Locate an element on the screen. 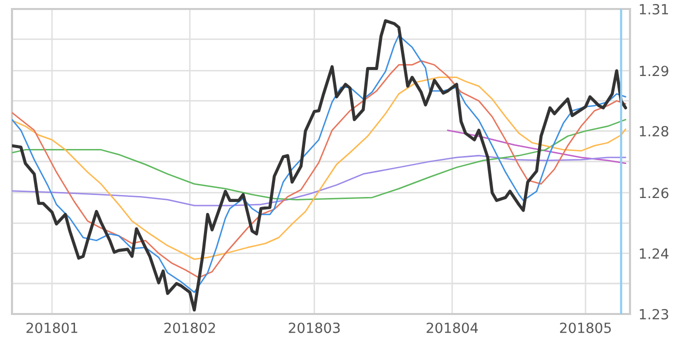 The height and width of the screenshot is (342, 673). y-tick-label: 1.28 is located at coordinates (654, 131).